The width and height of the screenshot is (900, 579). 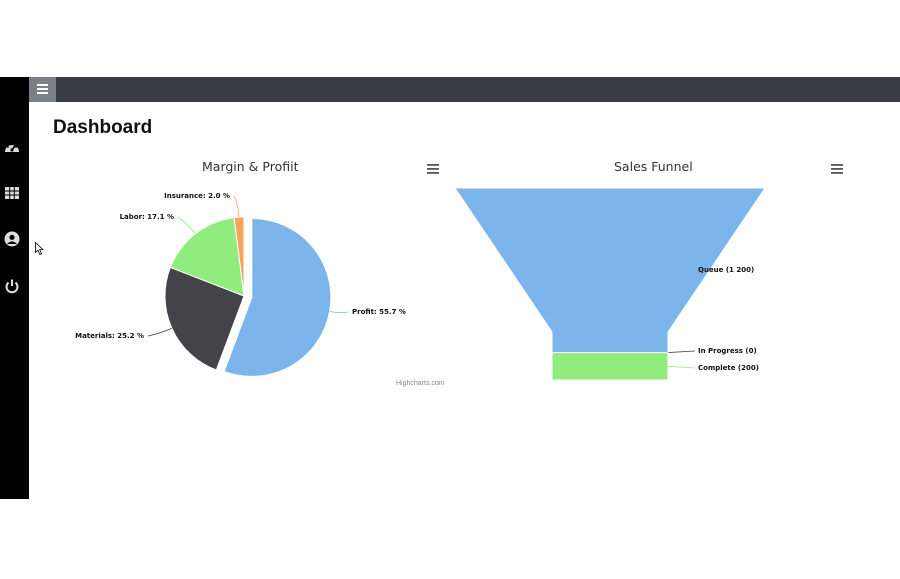 What do you see at coordinates (420, 383) in the screenshot?
I see `chart-credits: Highcharts.com` at bounding box center [420, 383].